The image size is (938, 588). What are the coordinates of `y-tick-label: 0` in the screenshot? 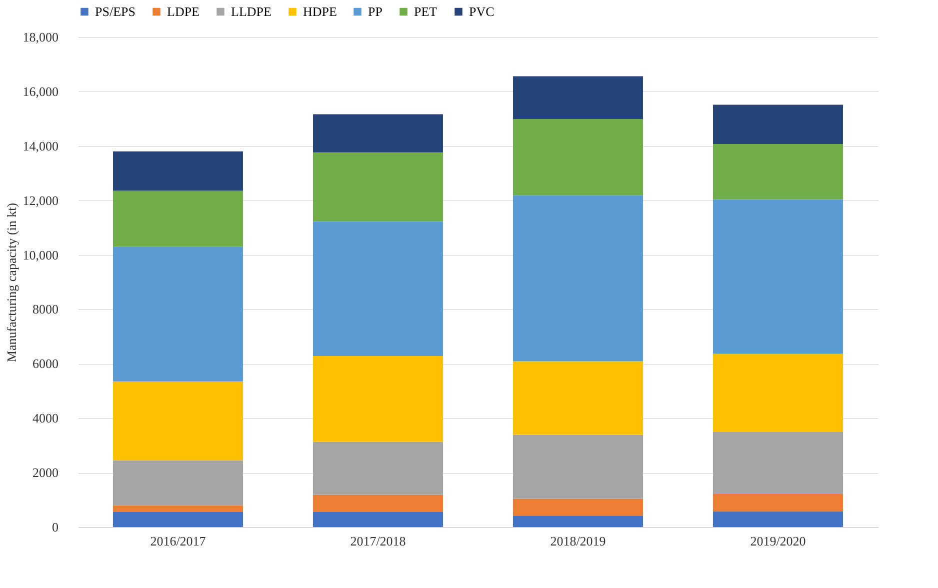 It's located at (55, 527).